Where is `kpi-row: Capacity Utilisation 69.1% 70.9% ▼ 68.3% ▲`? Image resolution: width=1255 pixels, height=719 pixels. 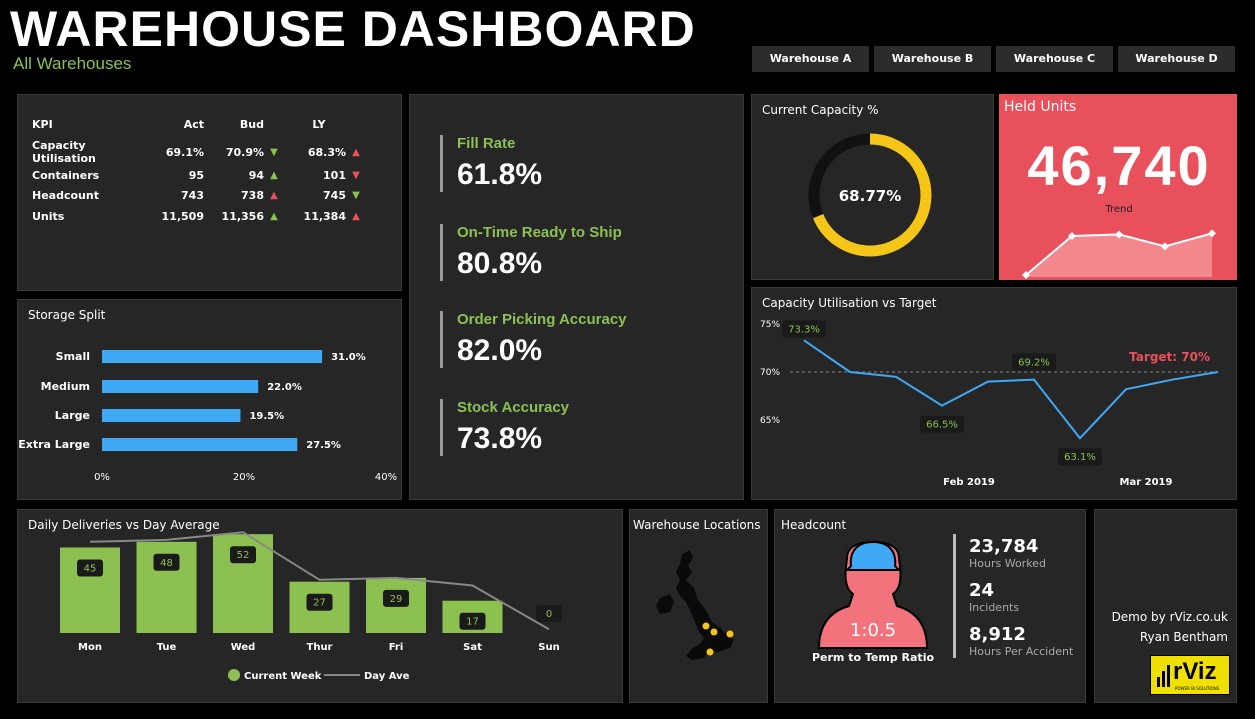 kpi-row: Capacity Utilisation 69.1% 70.9% ▼ 68.3% ▲ is located at coordinates (199, 152).